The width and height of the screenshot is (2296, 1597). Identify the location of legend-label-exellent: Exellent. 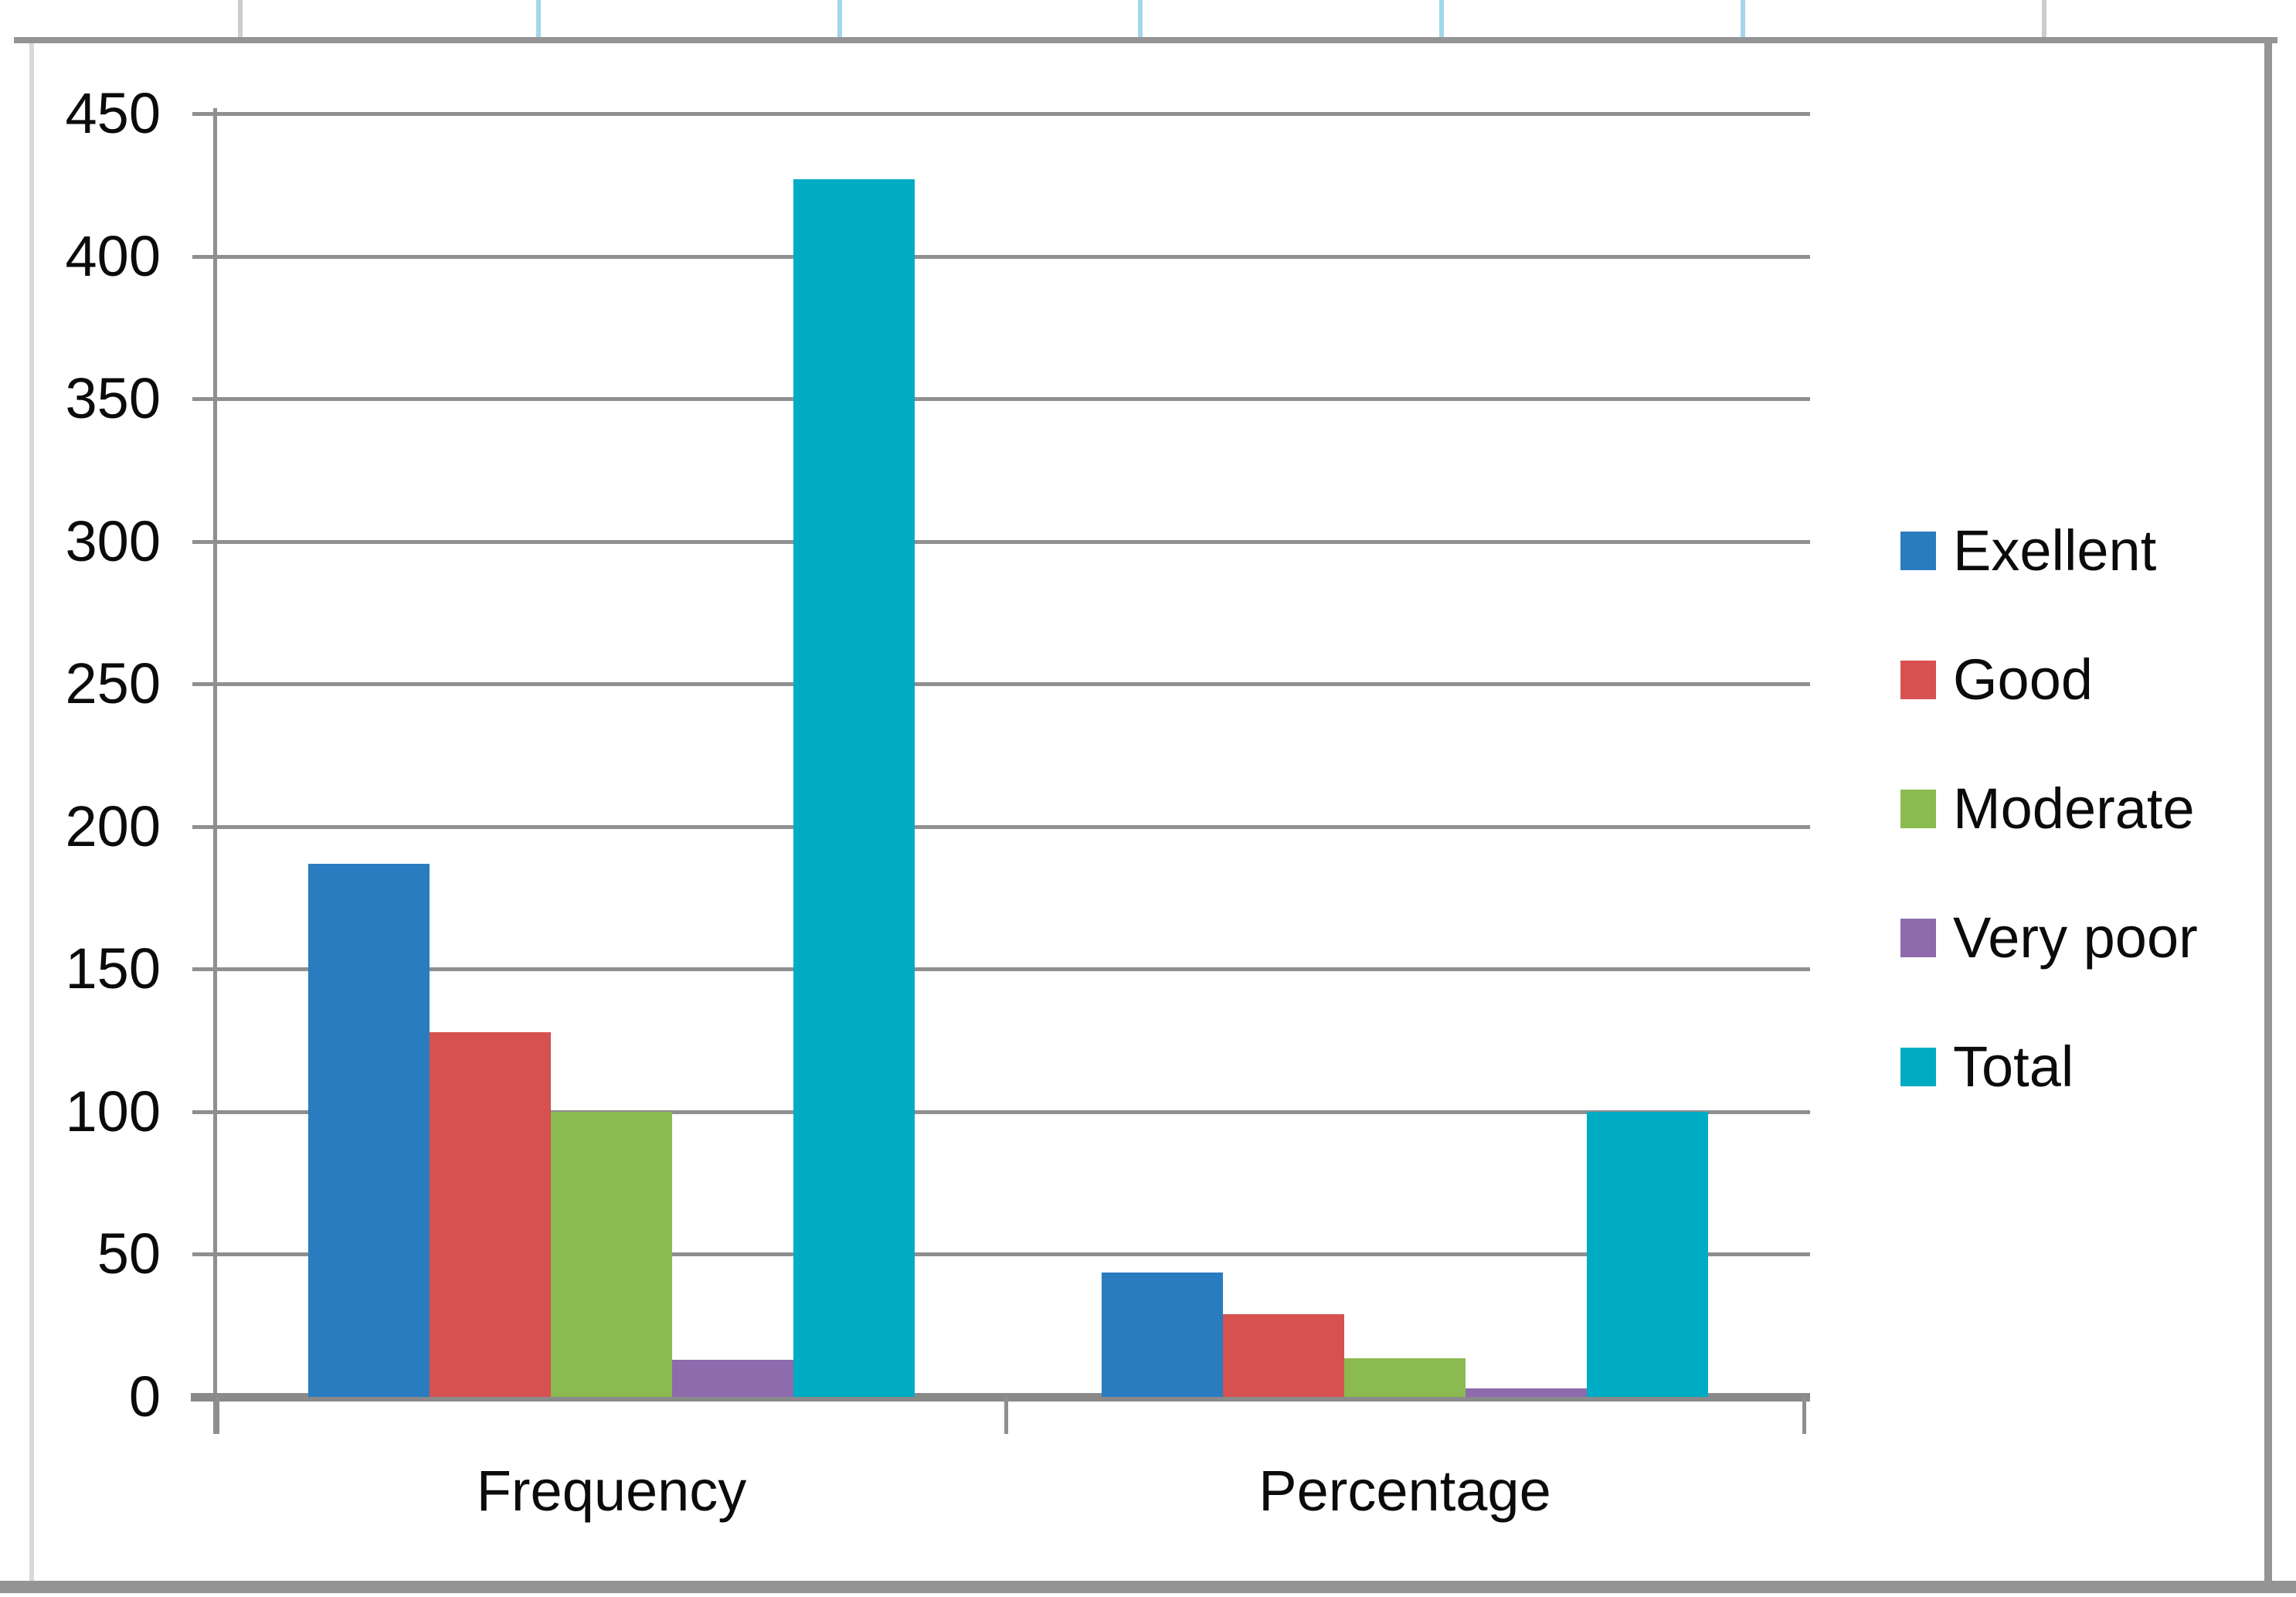
(2055, 550).